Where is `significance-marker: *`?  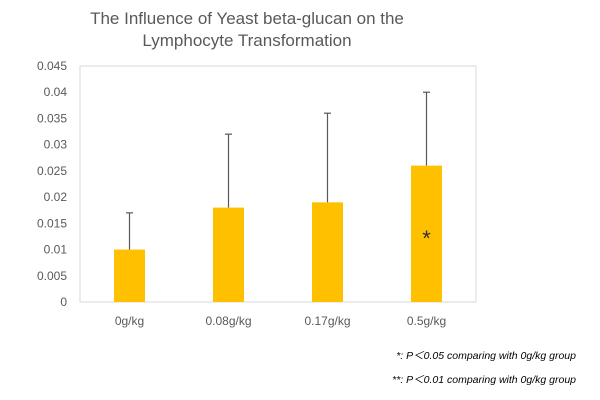 significance-marker: * is located at coordinates (426, 238).